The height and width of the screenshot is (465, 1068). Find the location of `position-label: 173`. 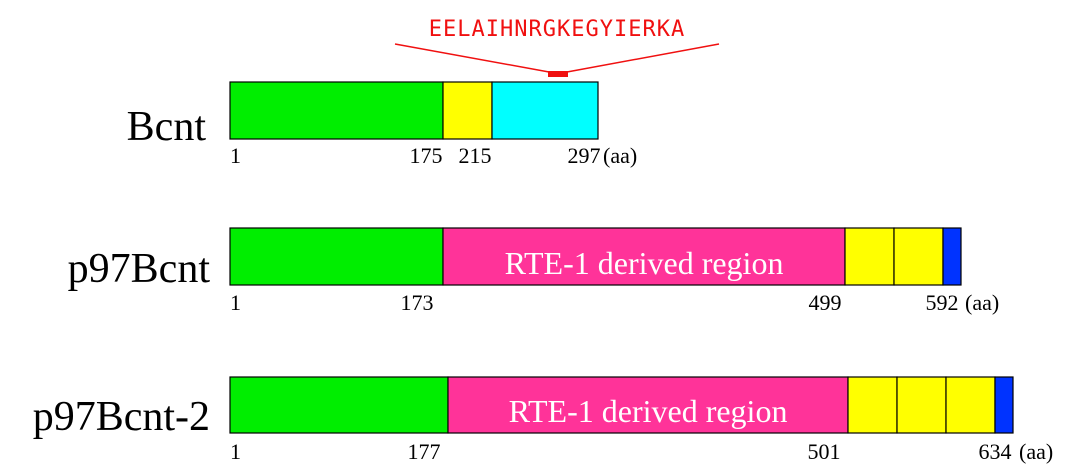

position-label: 173 is located at coordinates (417, 302).